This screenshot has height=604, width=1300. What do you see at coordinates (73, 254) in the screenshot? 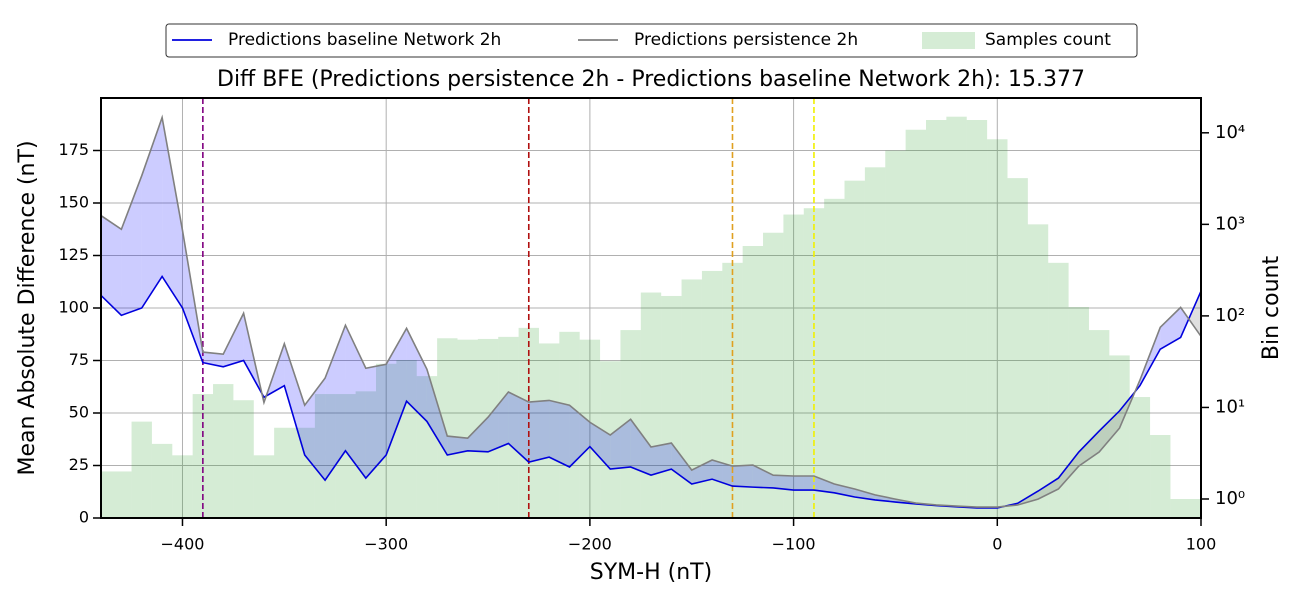
I see `y-tick-label: 125` at bounding box center [73, 254].